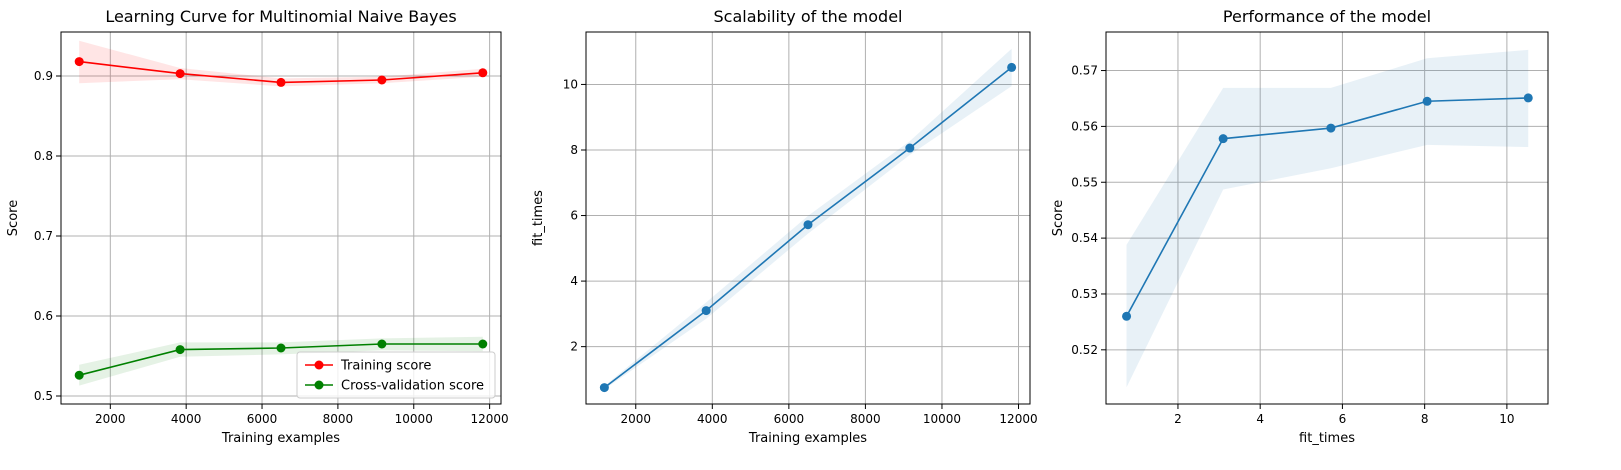 This screenshot has height=470, width=1621. What do you see at coordinates (1506, 419) in the screenshot?
I see `x-tick-label: 10` at bounding box center [1506, 419].